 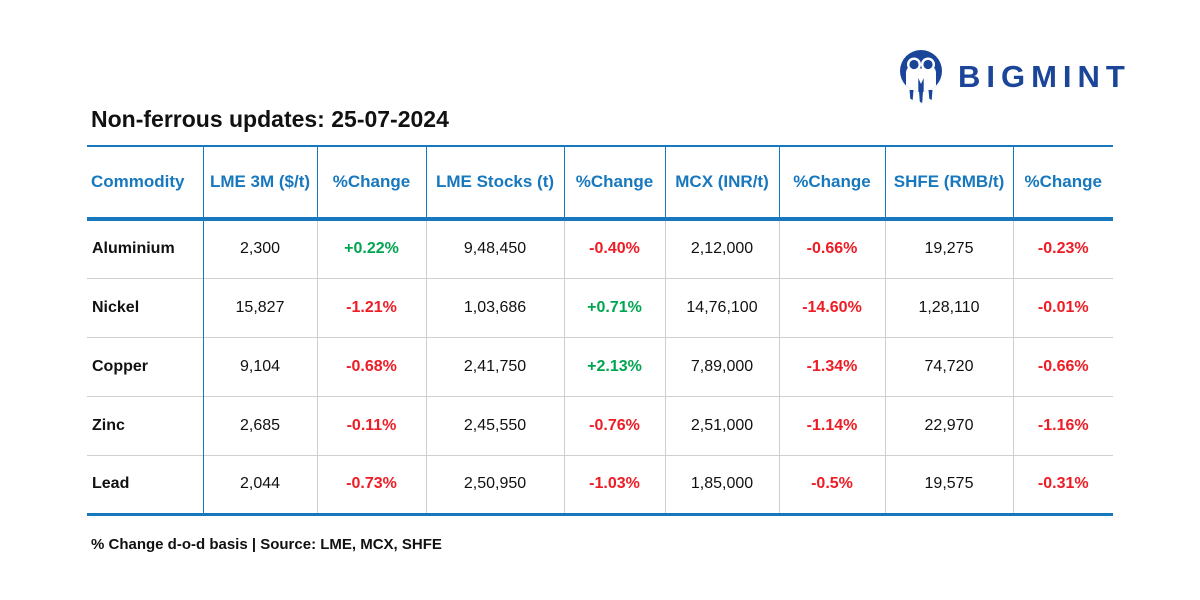 What do you see at coordinates (260, 425) in the screenshot?
I see `value-cell: 2,685` at bounding box center [260, 425].